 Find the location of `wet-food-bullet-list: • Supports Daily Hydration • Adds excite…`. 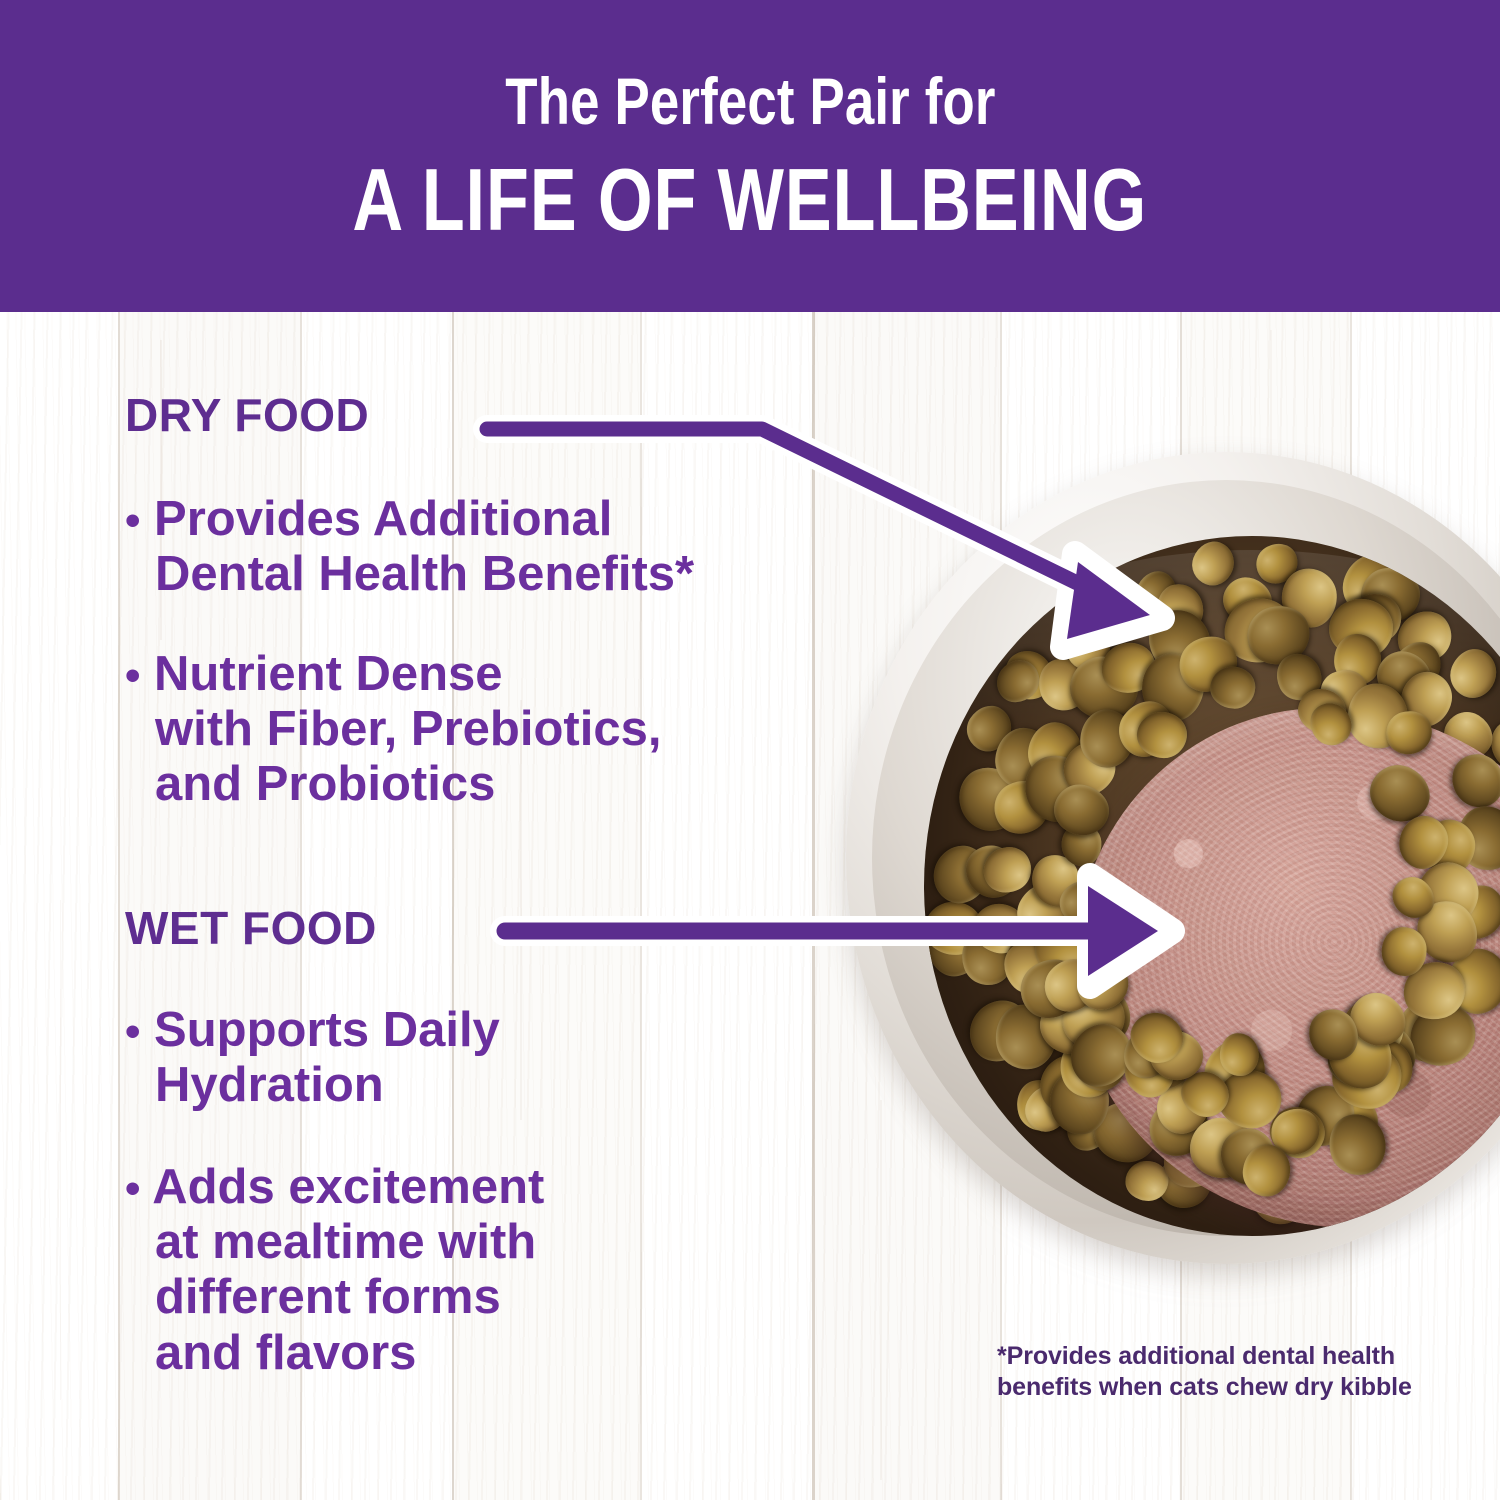

wet-food-bullet-list: • Supports Daily Hydration • Adds excite… is located at coordinates (475, 1192).